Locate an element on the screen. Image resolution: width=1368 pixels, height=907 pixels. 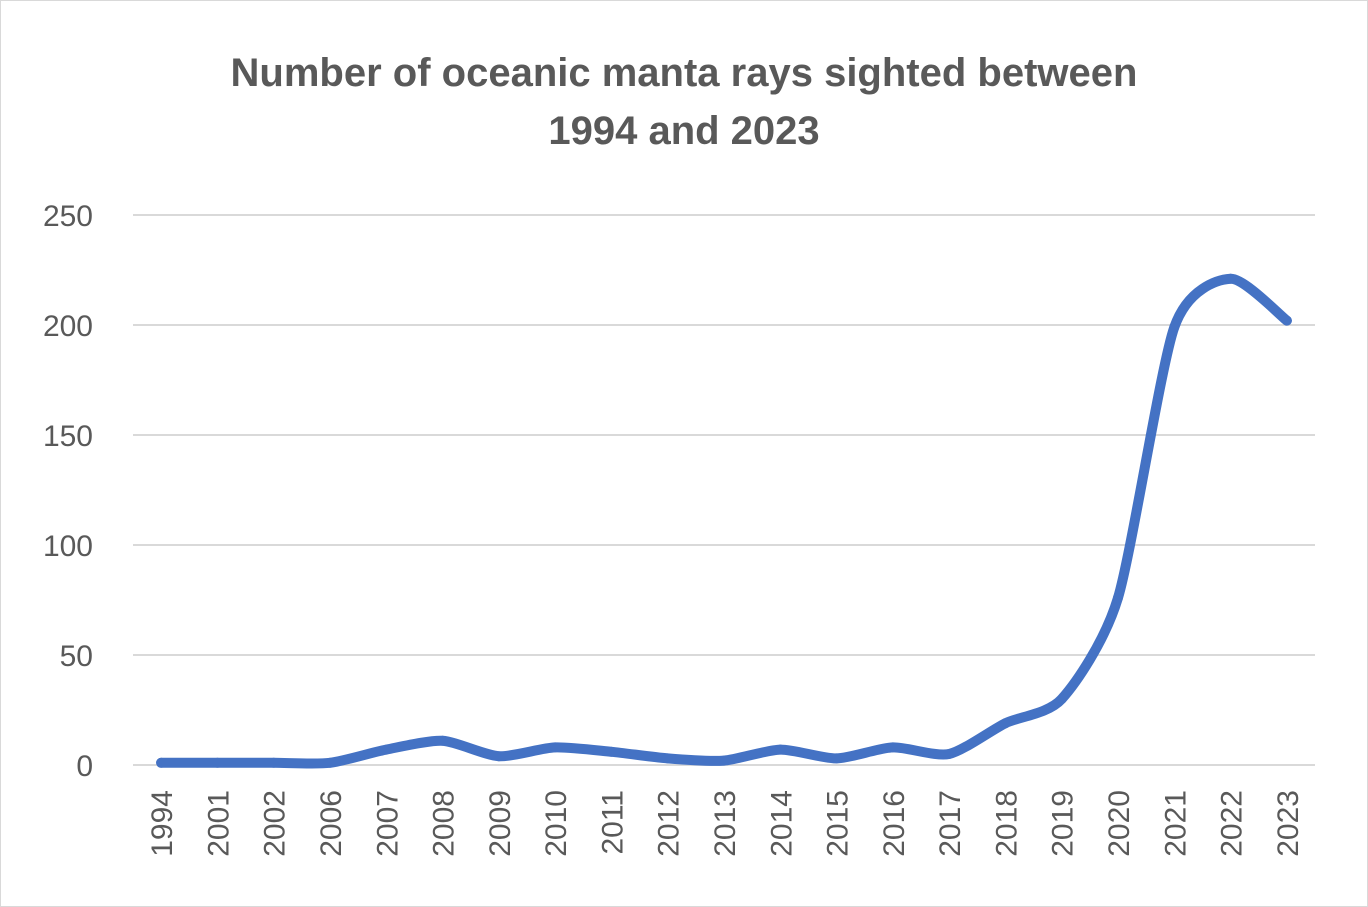
data-point-2001 is located at coordinates (217, 762).